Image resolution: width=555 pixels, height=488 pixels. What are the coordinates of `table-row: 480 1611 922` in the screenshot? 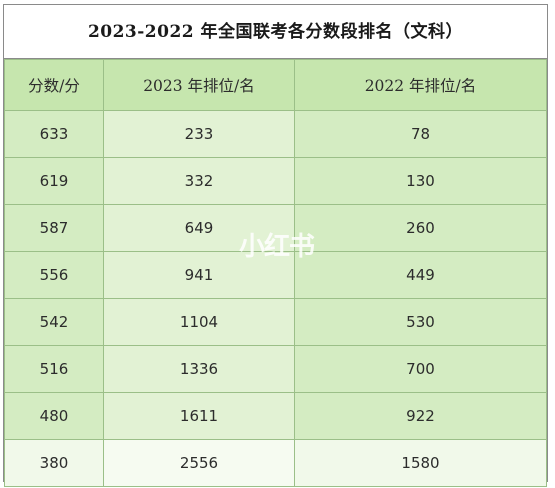 It's located at (275, 416).